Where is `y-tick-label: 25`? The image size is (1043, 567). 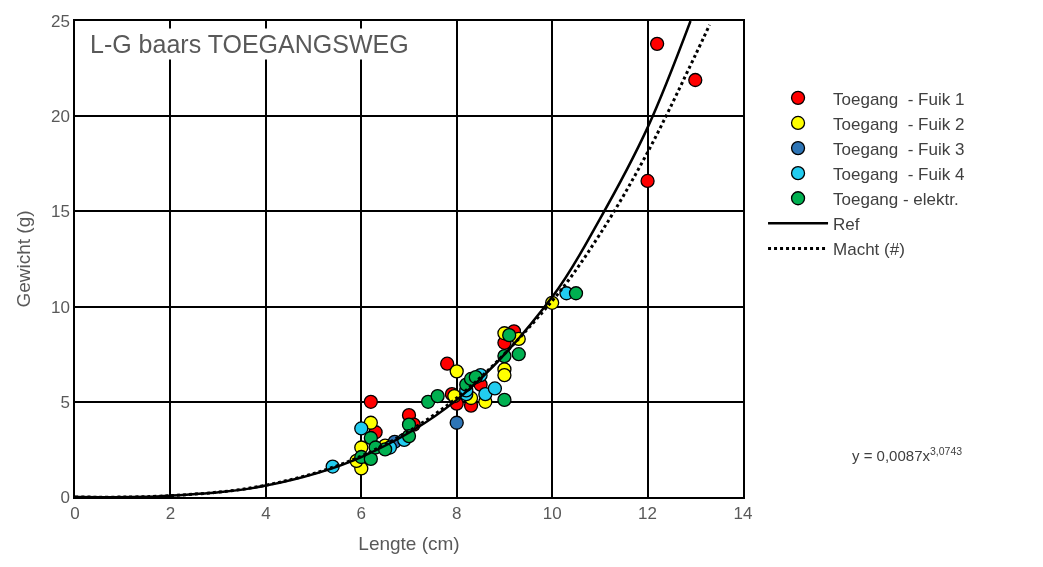 y-tick-label: 25 is located at coordinates (60, 21).